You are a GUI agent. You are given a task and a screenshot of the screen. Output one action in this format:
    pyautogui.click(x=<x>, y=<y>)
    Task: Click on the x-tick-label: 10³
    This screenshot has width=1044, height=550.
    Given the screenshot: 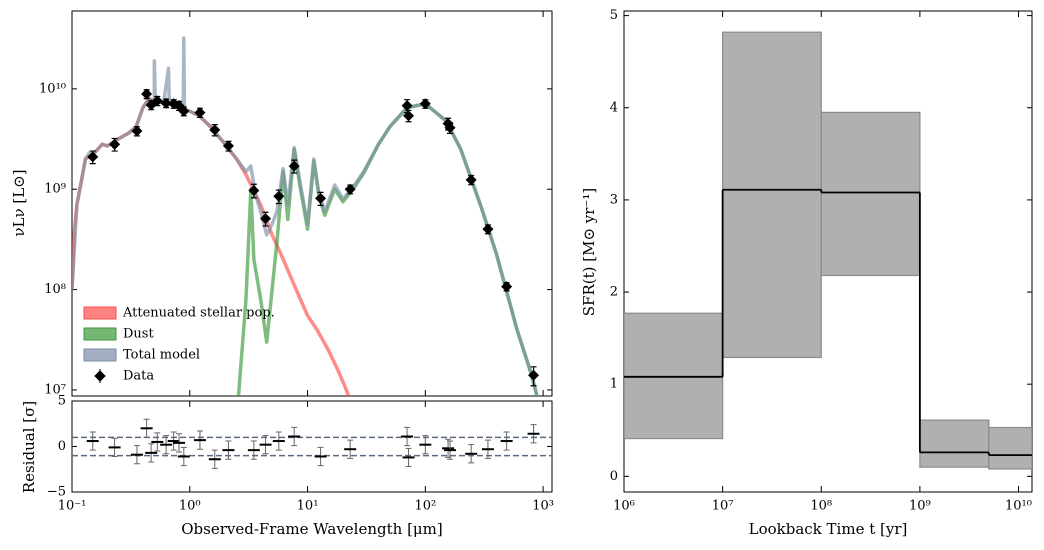 What is the action you would take?
    pyautogui.click(x=543, y=506)
    